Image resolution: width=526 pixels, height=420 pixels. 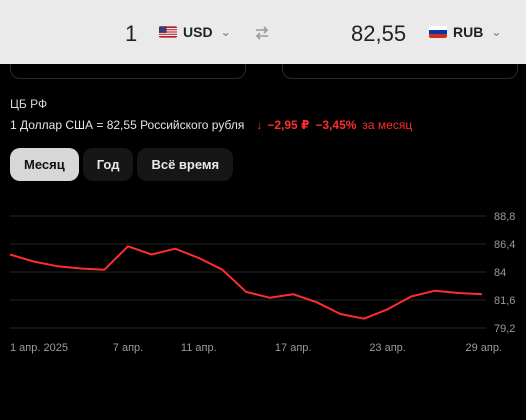 I want to click on change-period: за месяц, so click(x=387, y=125).